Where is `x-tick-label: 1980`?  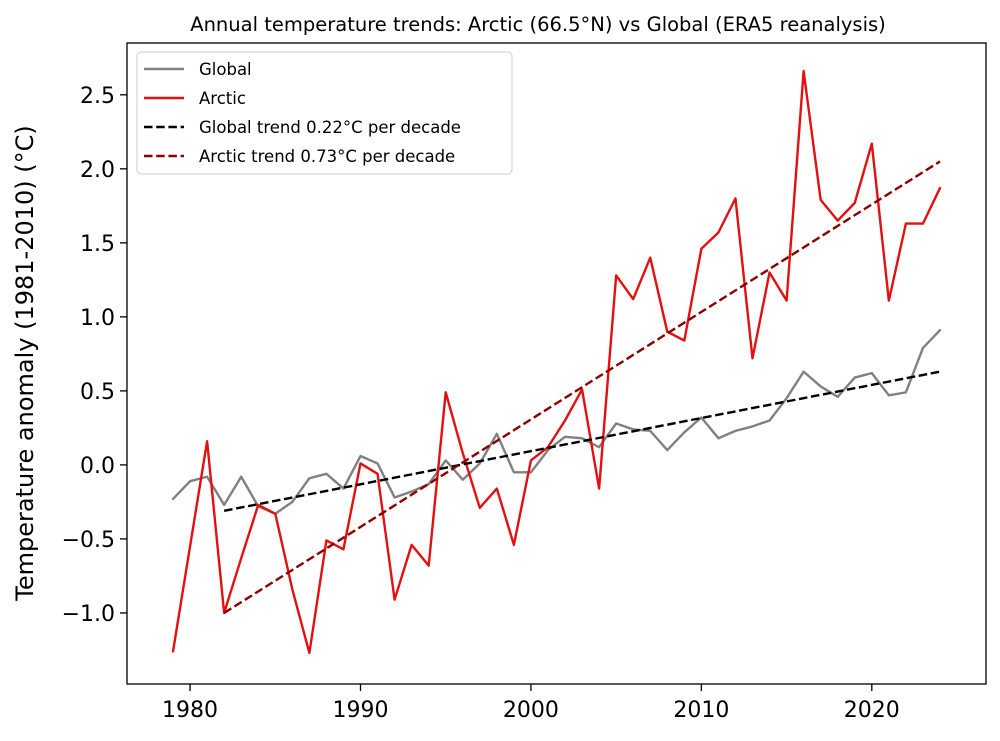 x-tick-label: 1980 is located at coordinates (190, 710).